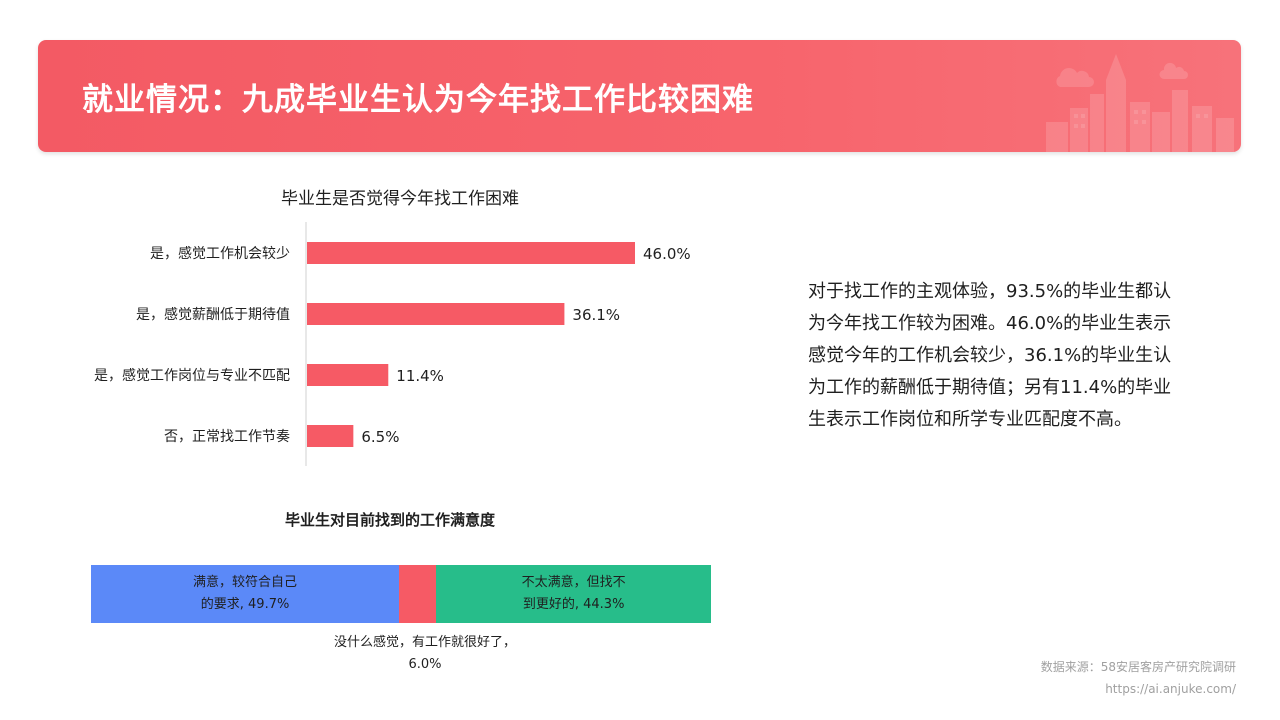 The height and width of the screenshot is (720, 1280). What do you see at coordinates (596, 315) in the screenshot?
I see `value-label: 36.1%` at bounding box center [596, 315].